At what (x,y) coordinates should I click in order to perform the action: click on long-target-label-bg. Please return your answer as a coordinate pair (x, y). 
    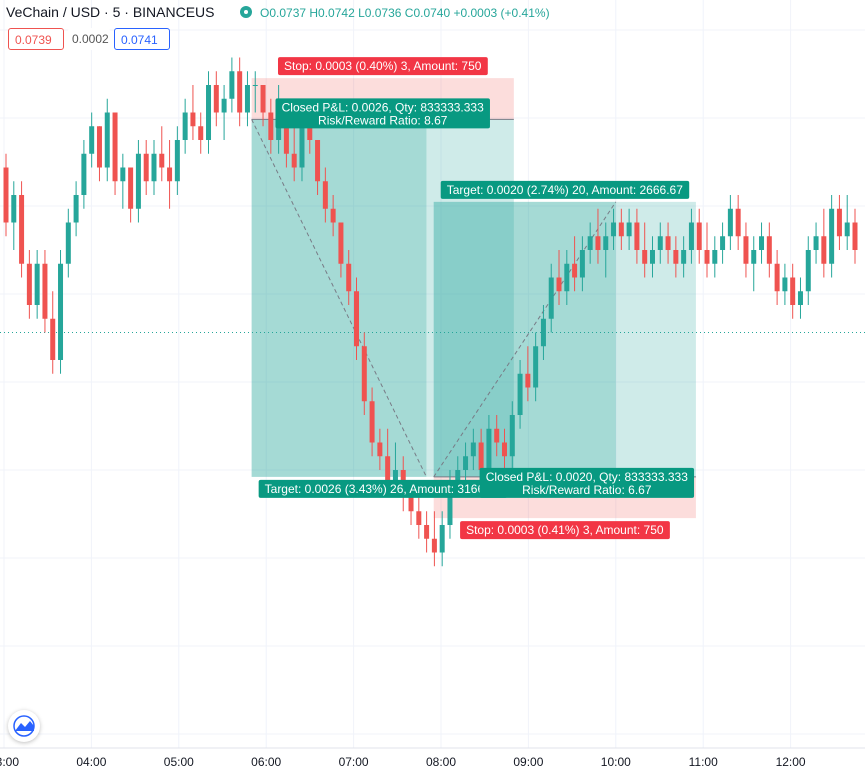
    Looking at the image, I should click on (565, 189).